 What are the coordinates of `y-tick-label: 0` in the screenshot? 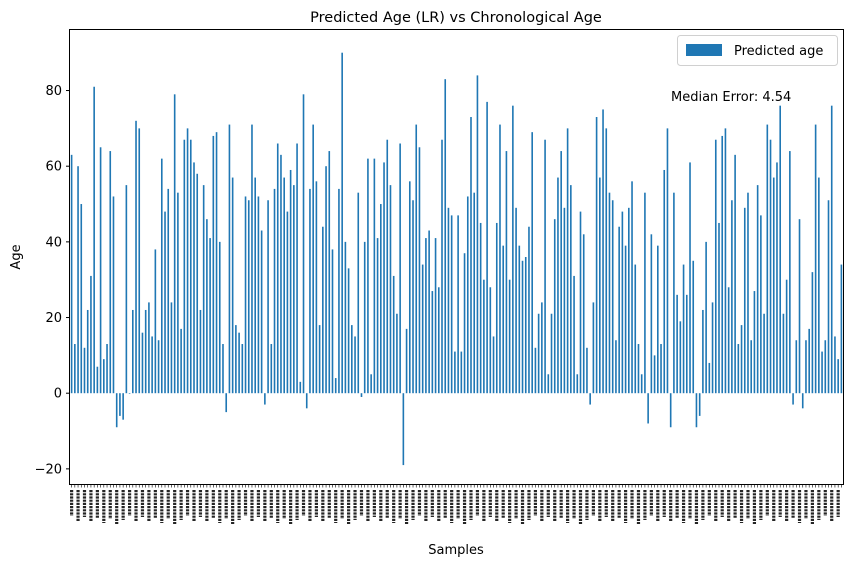 It's located at (58, 394).